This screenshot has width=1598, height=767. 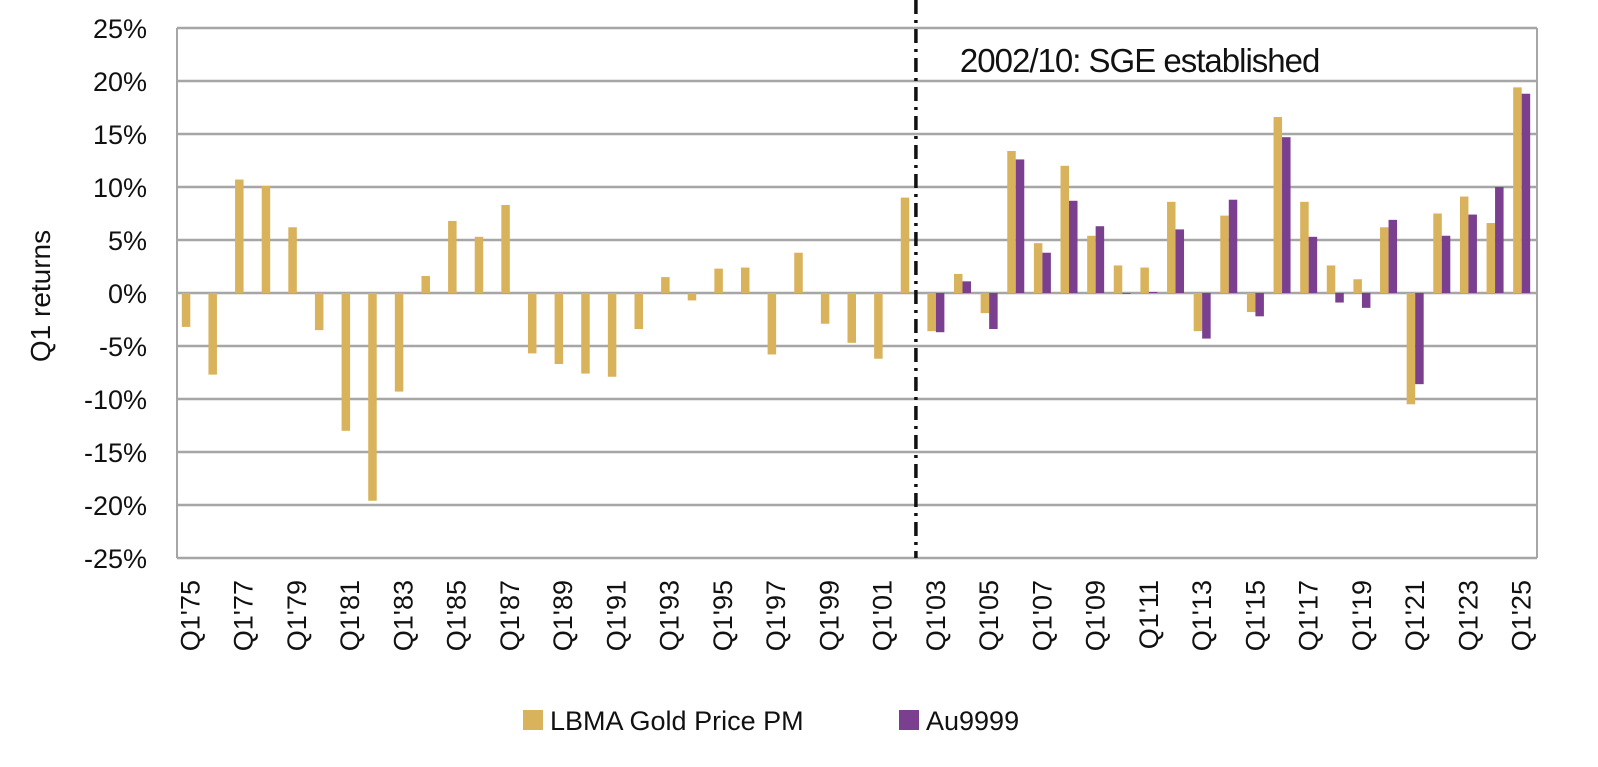 I want to click on x-tick-label: Q1'97, so click(x=776, y=615).